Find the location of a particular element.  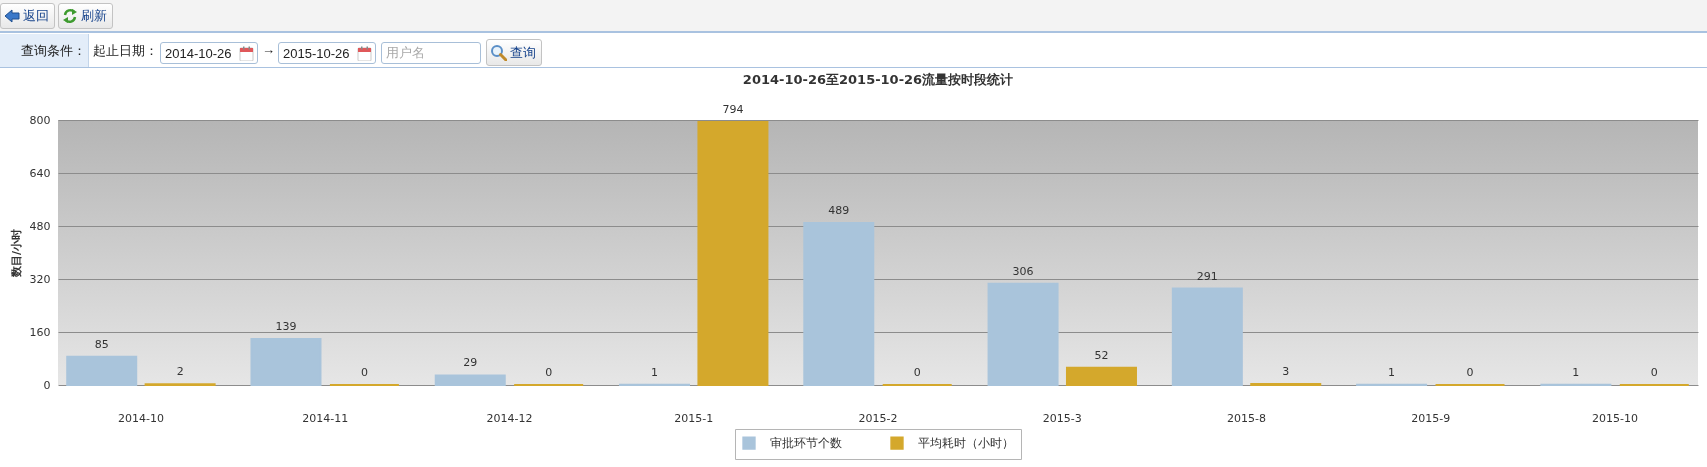

data-label: 29 is located at coordinates (470, 363).